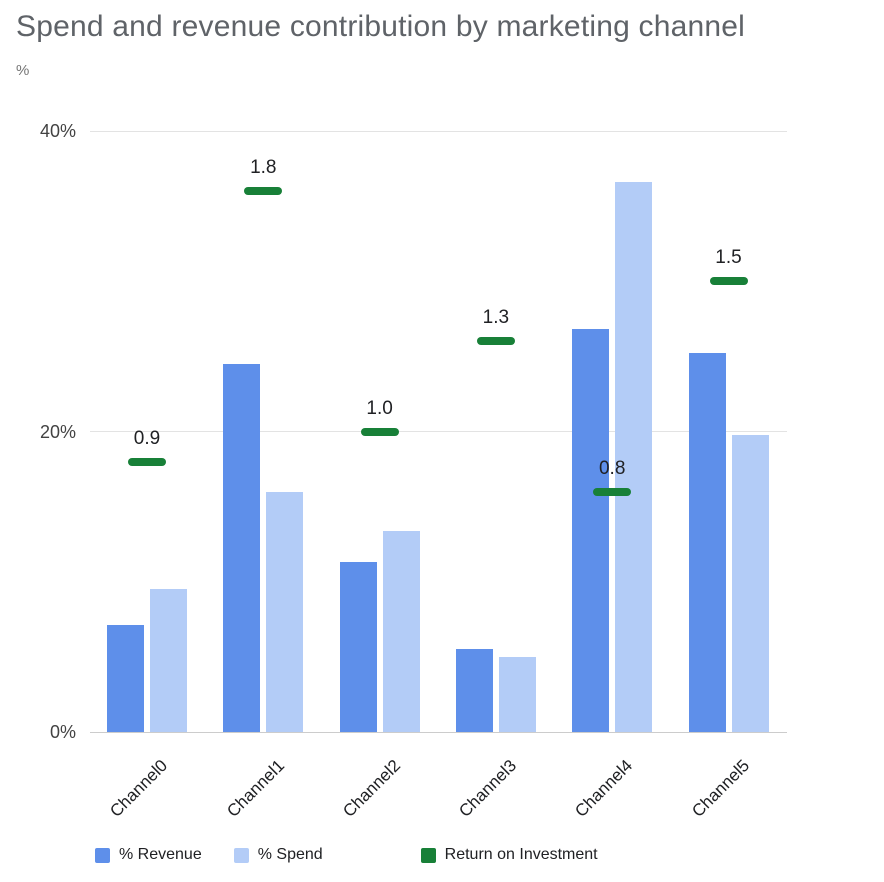 The width and height of the screenshot is (884, 882). Describe the element at coordinates (728, 258) in the screenshot. I see `roi-value-label-channel5: 1.5` at that location.